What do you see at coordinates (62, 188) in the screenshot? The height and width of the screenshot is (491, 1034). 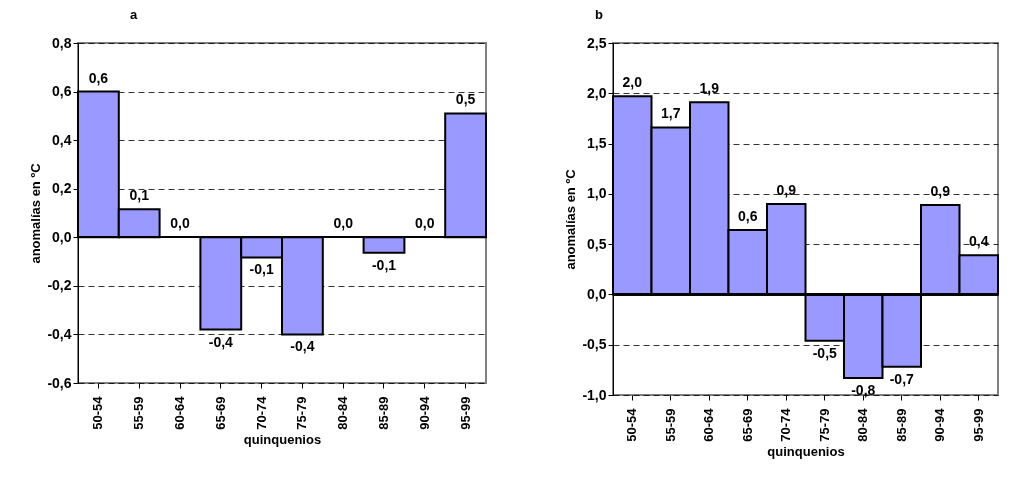 I see `y-tick-label: 0,2` at bounding box center [62, 188].